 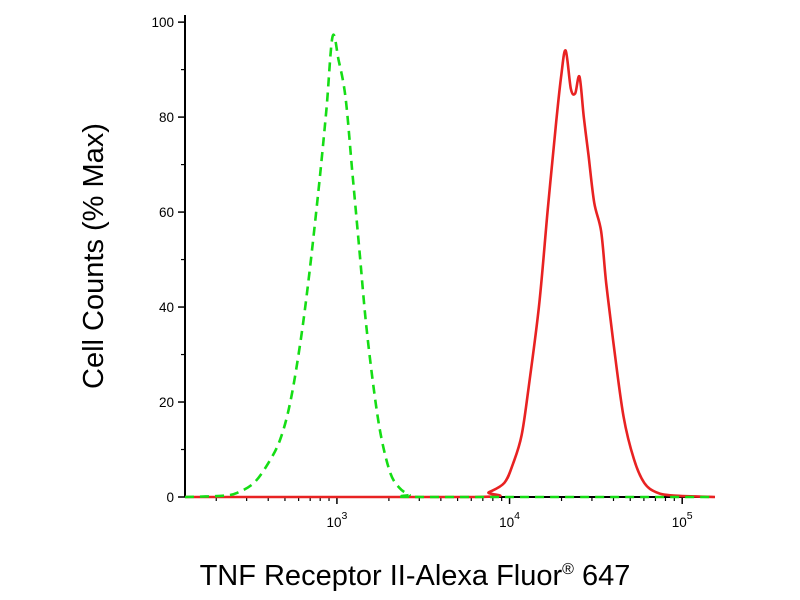 What do you see at coordinates (170, 497) in the screenshot?
I see `y-tick-label: 0` at bounding box center [170, 497].